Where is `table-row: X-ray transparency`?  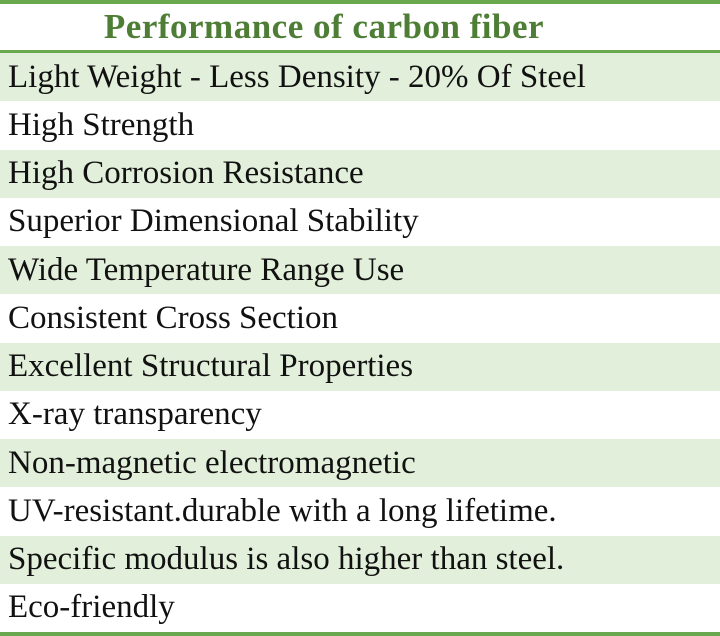
table-row: X-ray transparency is located at coordinates (360, 414).